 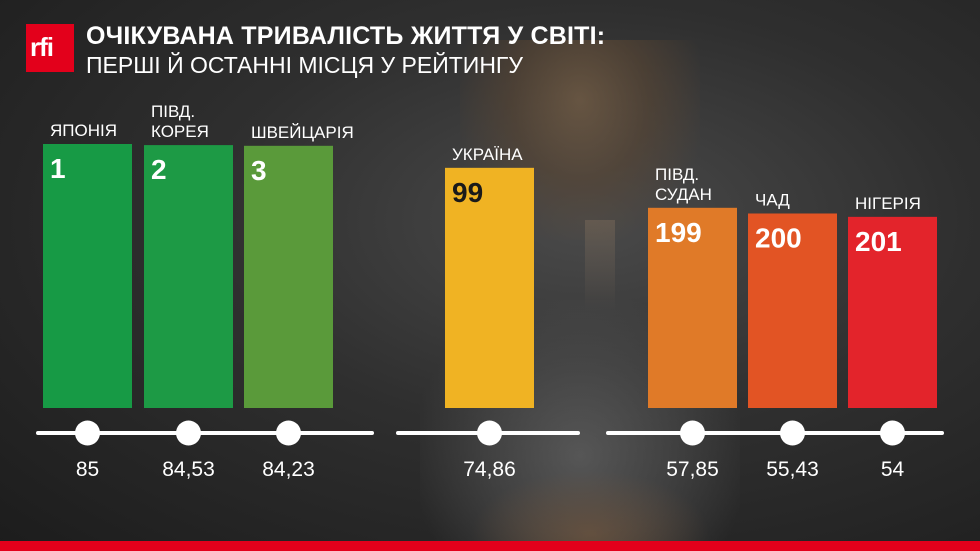 I want to click on value-label: 55,43, so click(x=792, y=469).